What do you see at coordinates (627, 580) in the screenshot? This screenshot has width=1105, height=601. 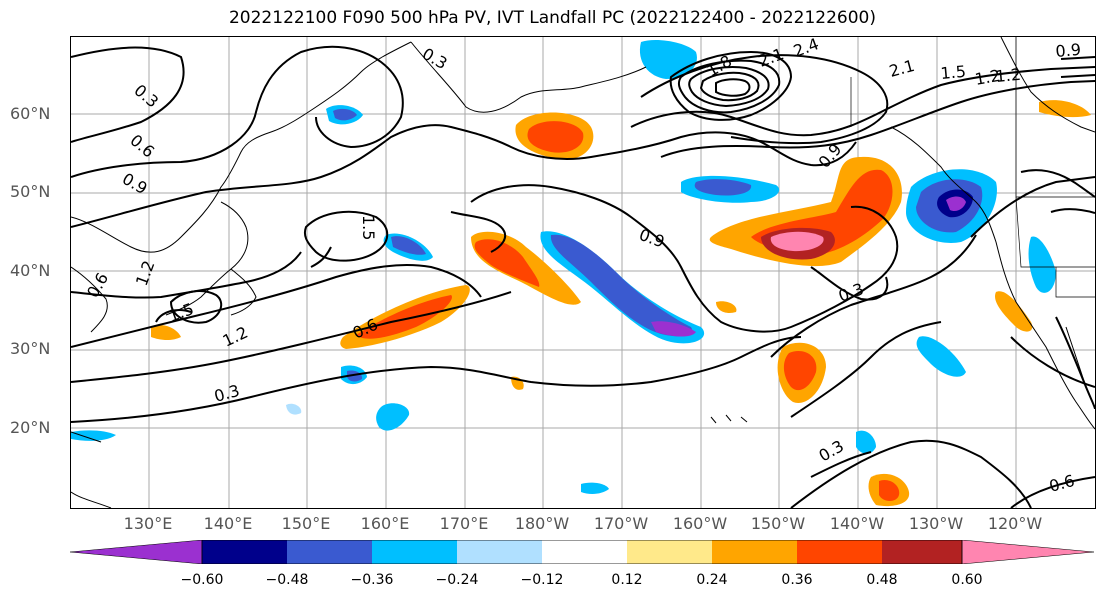 I see `colorbar-tick: 0.12` at bounding box center [627, 580].